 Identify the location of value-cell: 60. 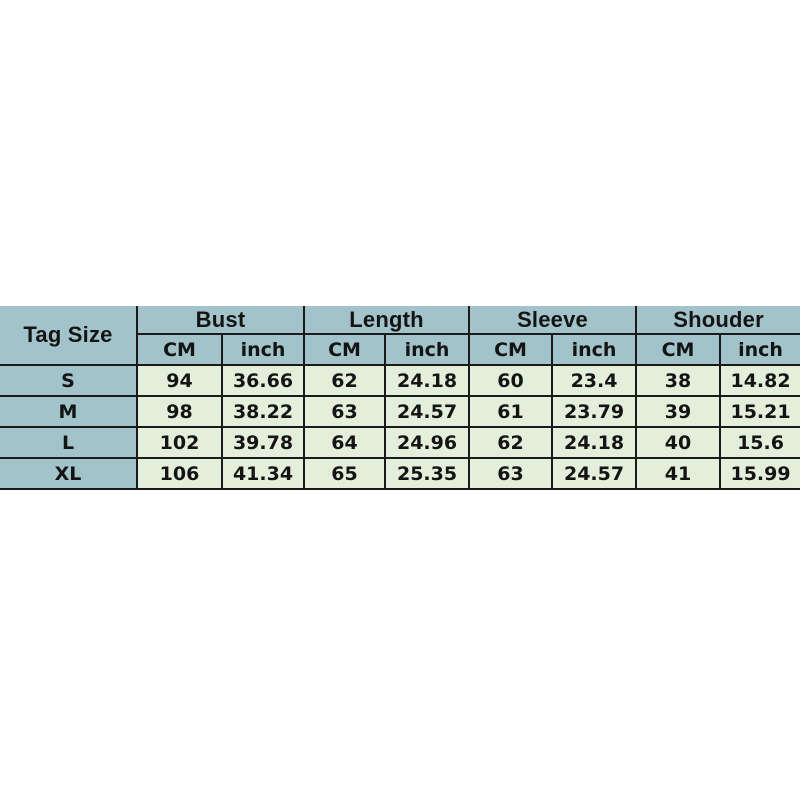
(511, 380).